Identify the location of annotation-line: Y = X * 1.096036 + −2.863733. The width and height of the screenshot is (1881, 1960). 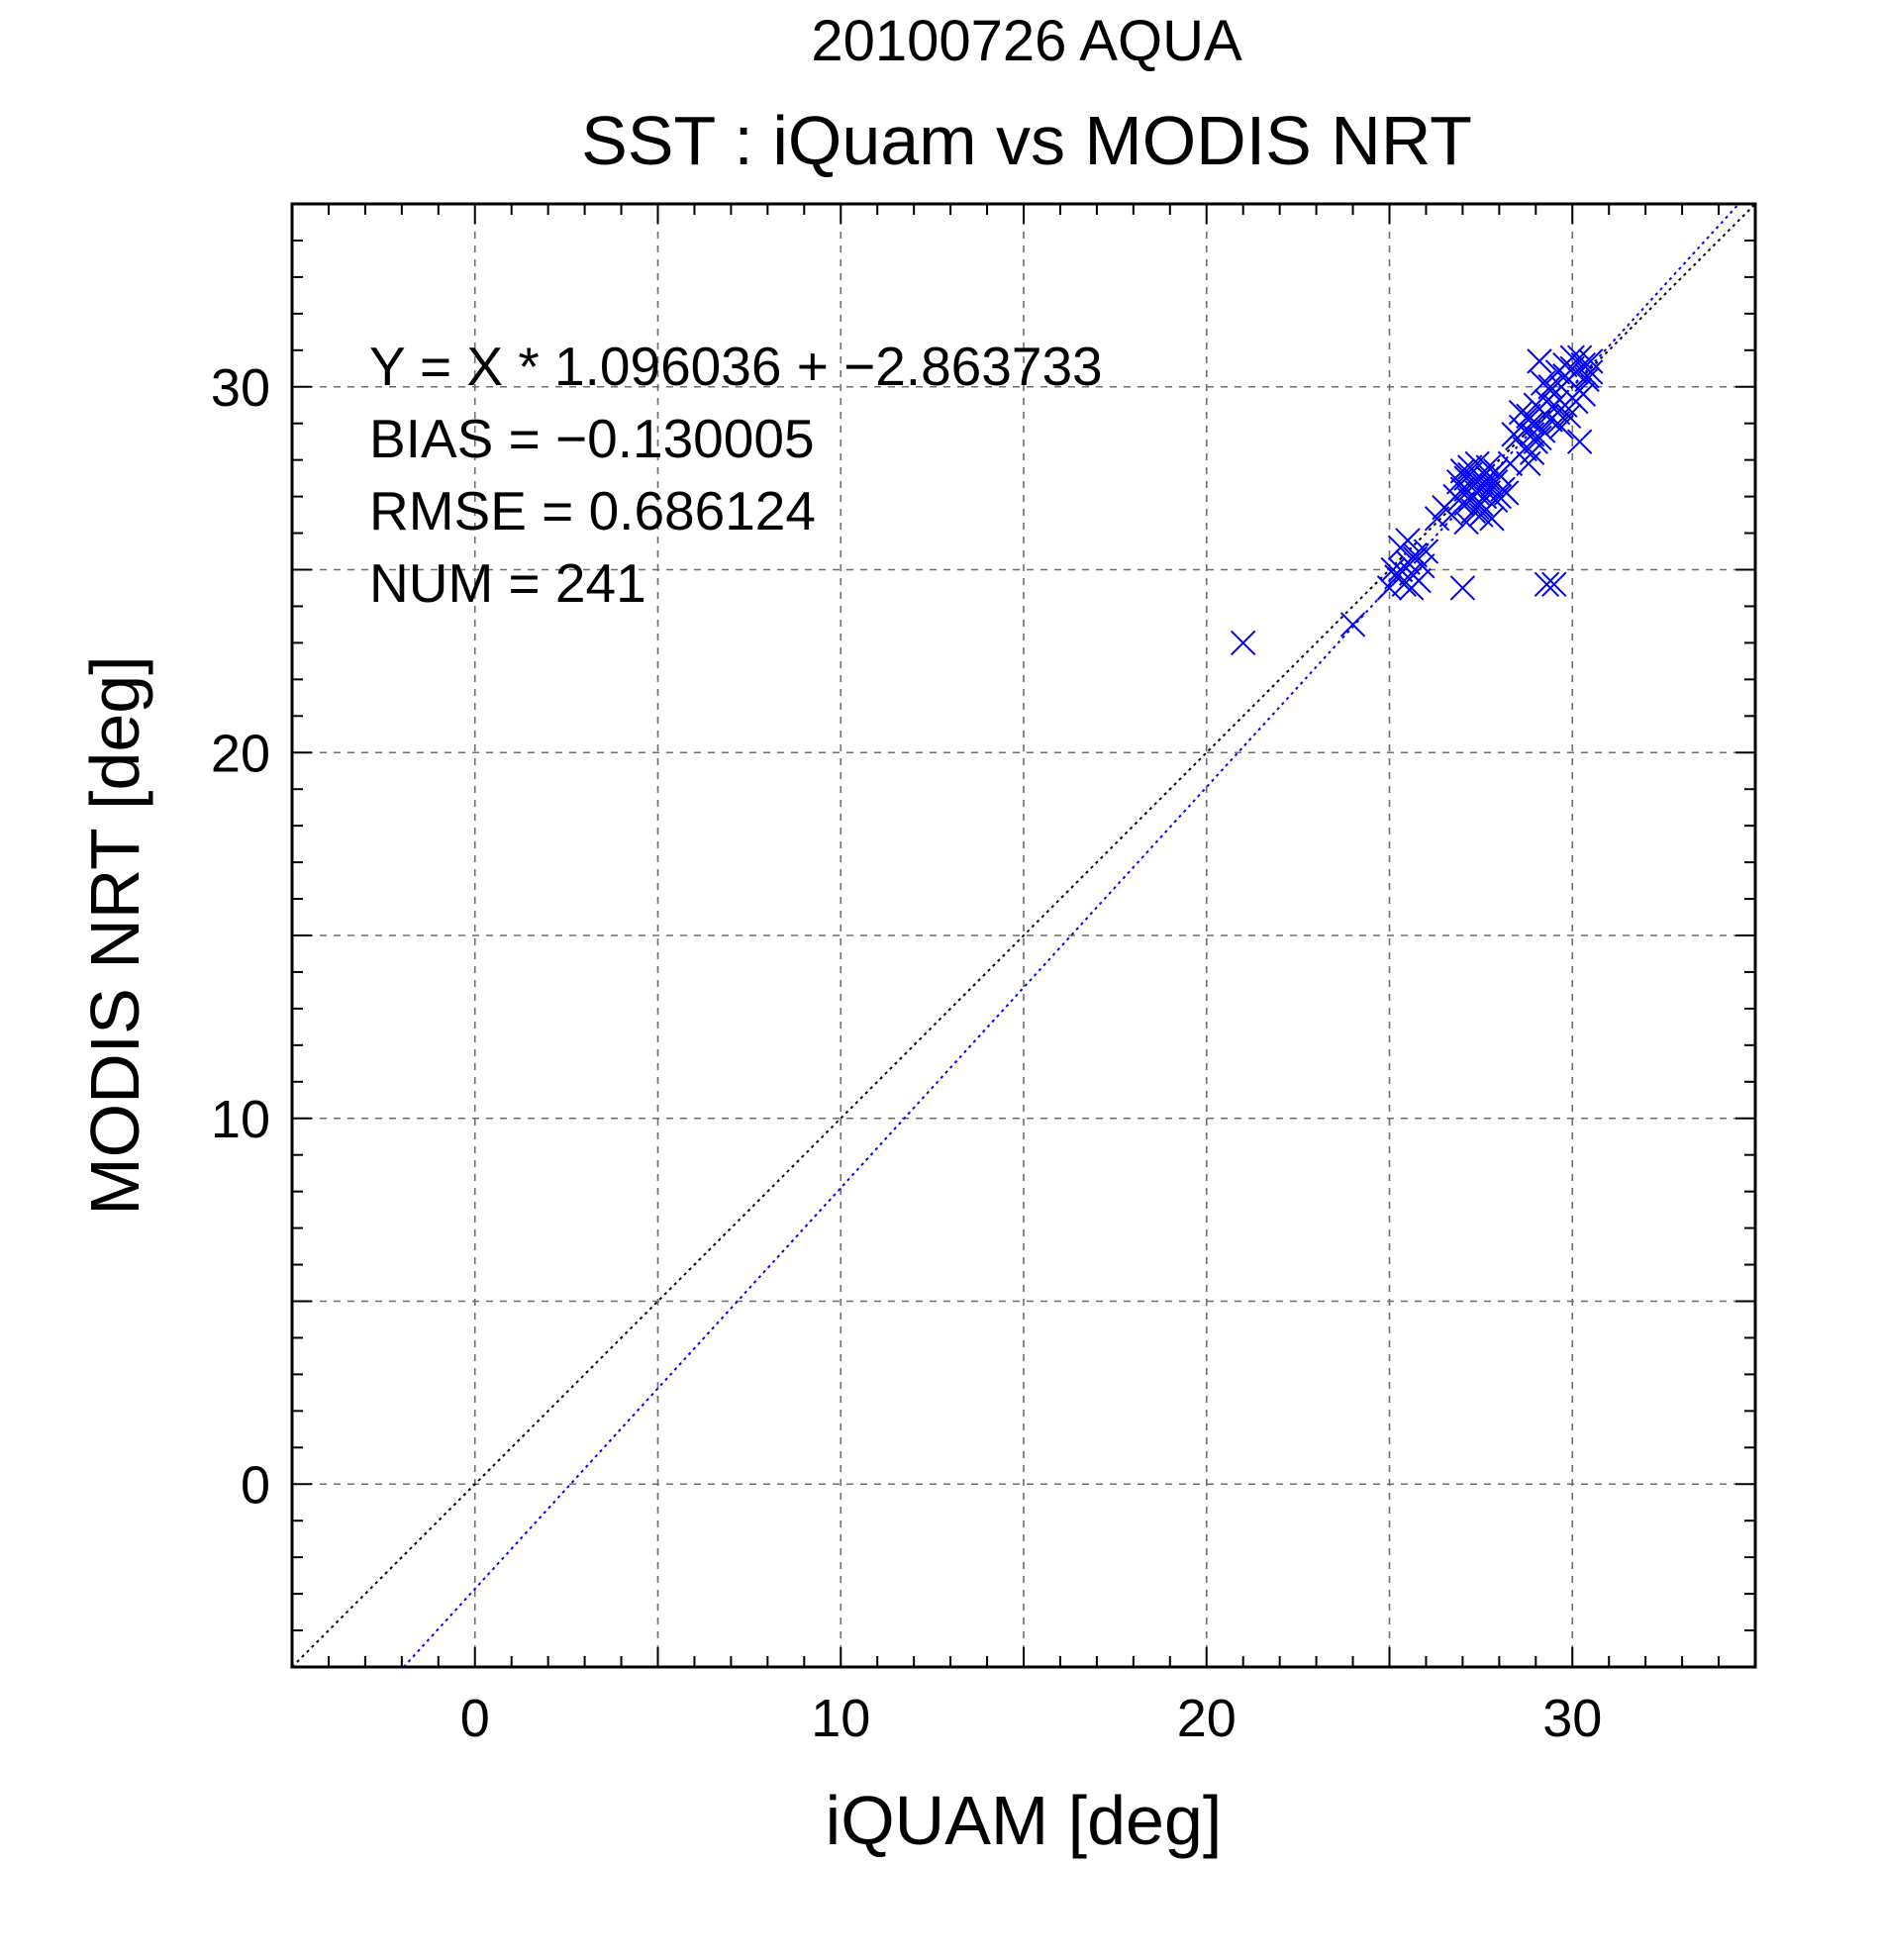
(736, 366).